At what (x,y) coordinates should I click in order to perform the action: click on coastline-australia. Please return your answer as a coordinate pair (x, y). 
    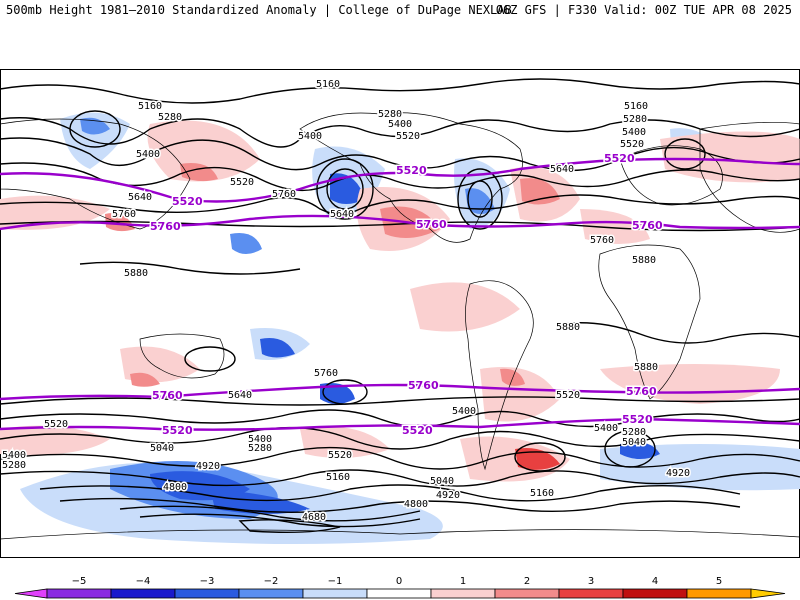
    Looking at the image, I should click on (182, 356).